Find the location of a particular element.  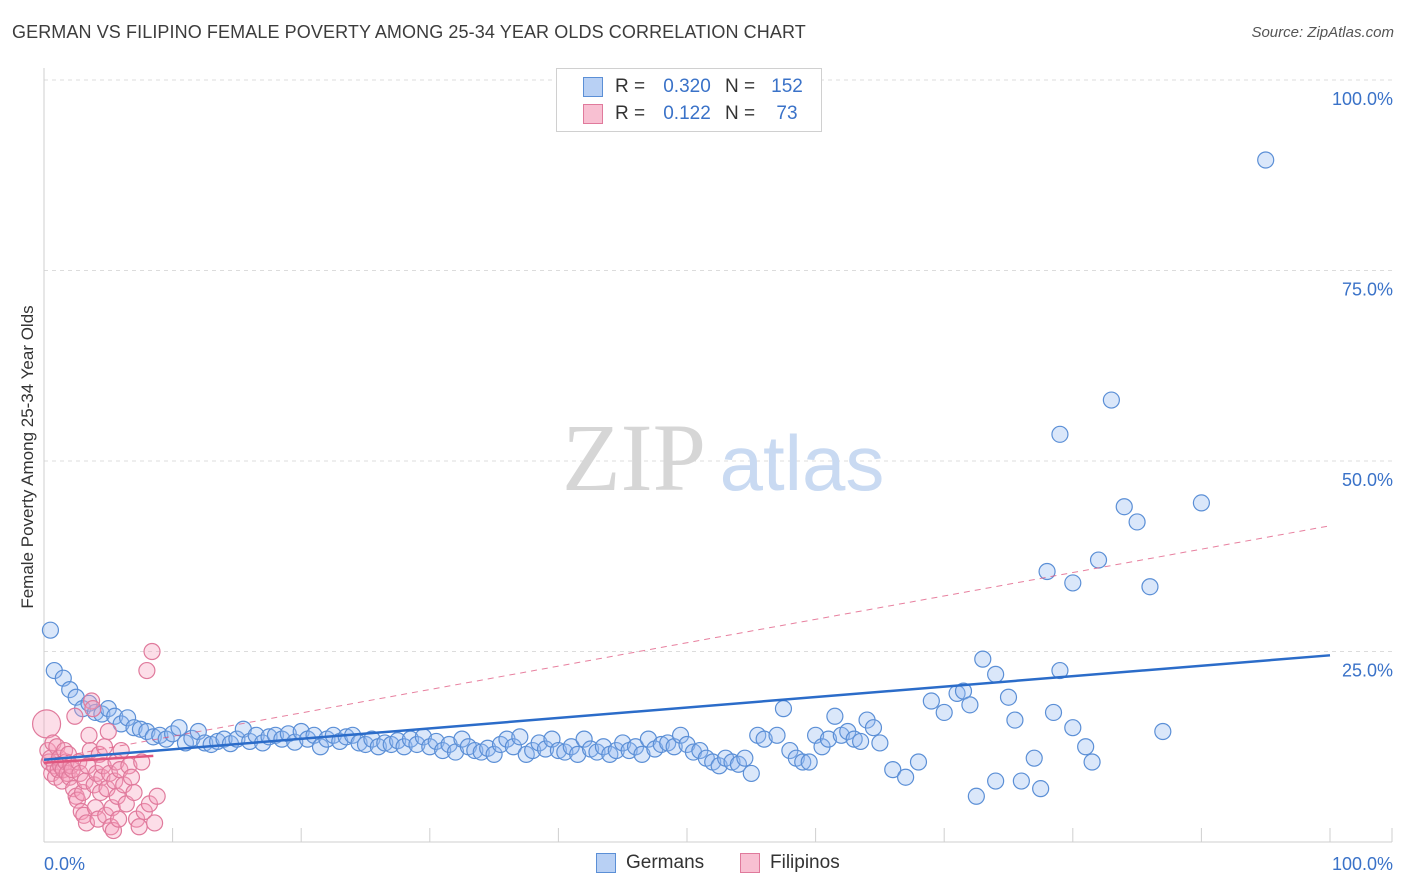

x-tick-label: 0.0% is located at coordinates (64, 864).